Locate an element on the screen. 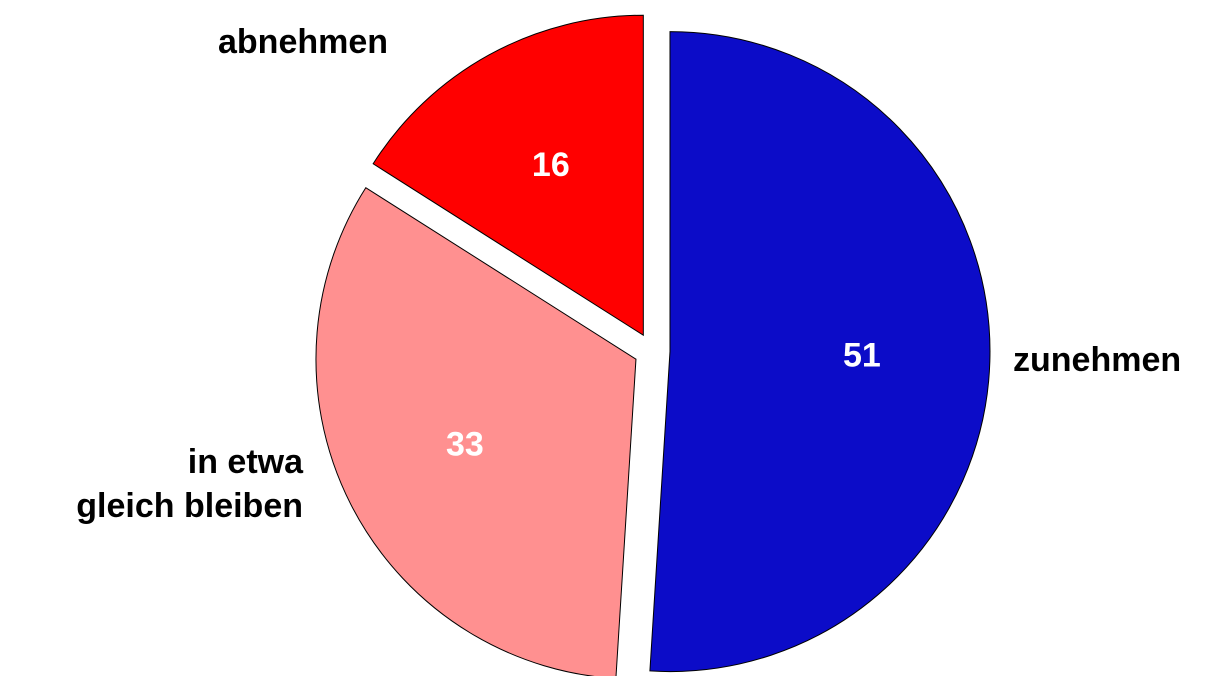 This screenshot has width=1229, height=676. value-label: 16 is located at coordinates (551, 165).